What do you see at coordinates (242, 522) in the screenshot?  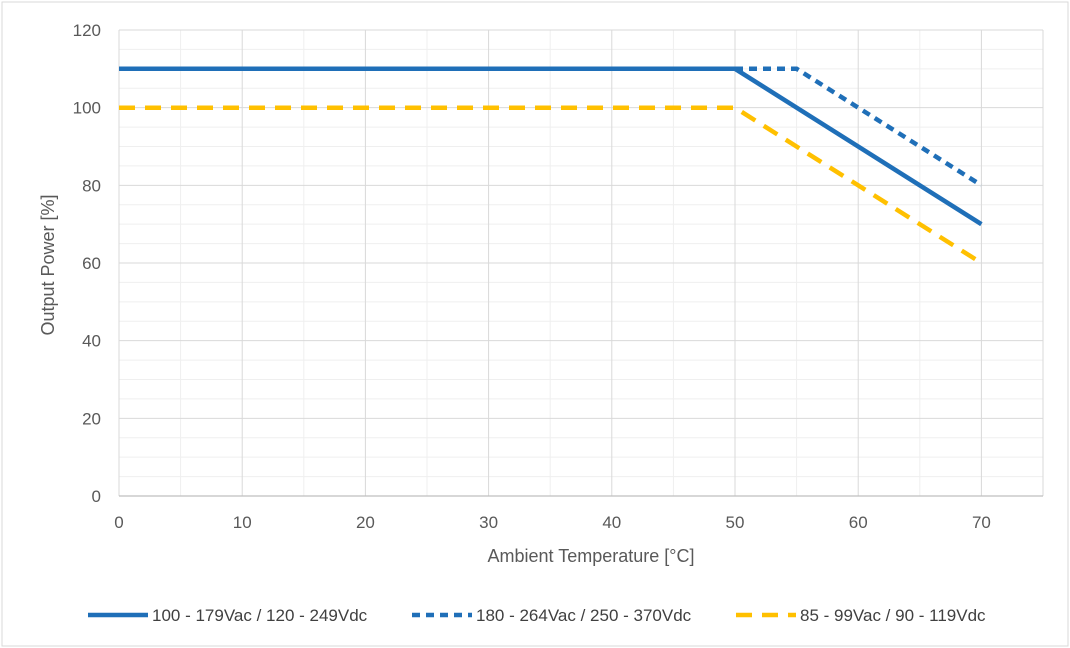 I see `x-tick-label: 10` at bounding box center [242, 522].